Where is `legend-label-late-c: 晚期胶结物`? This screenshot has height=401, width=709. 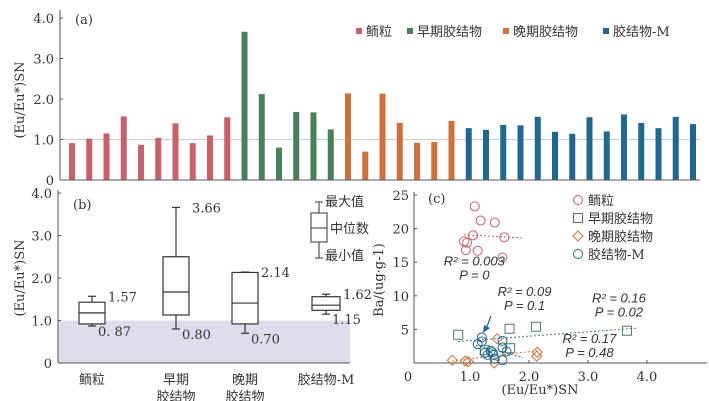 legend-label-late-c: 晚期胶结物 is located at coordinates (620, 237).